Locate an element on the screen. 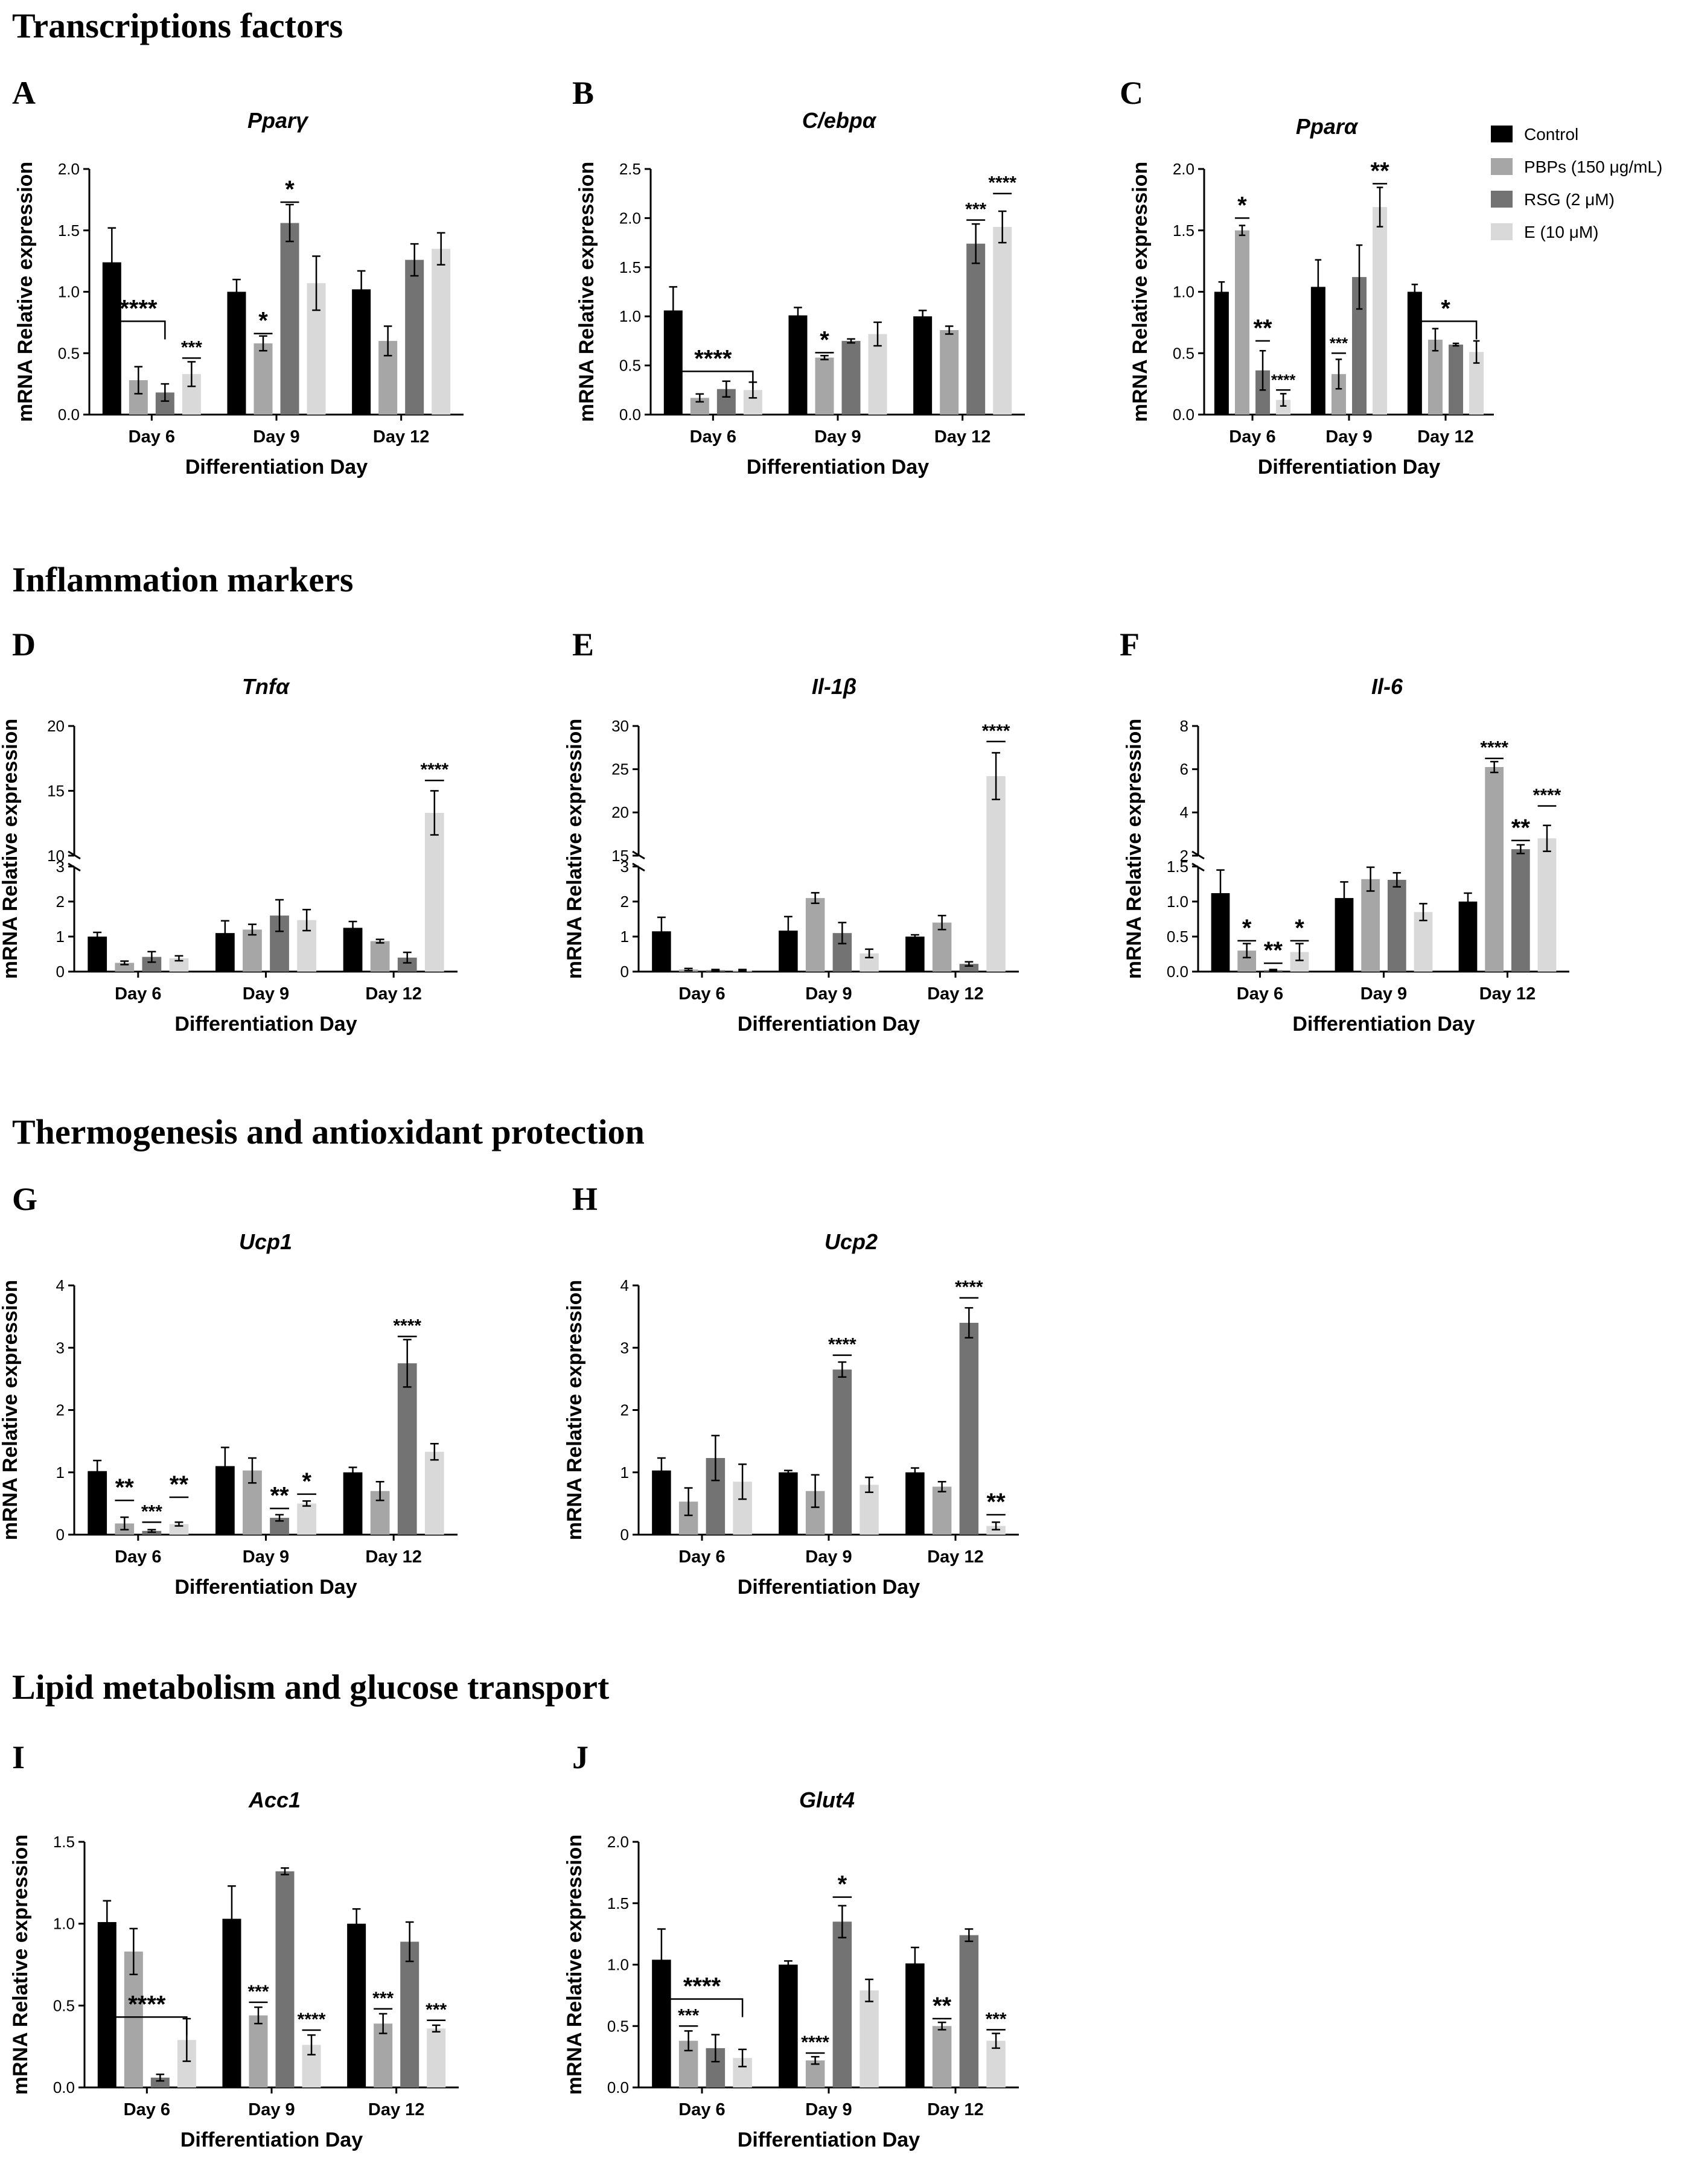  panel-letter-i: I is located at coordinates (19, 1757).